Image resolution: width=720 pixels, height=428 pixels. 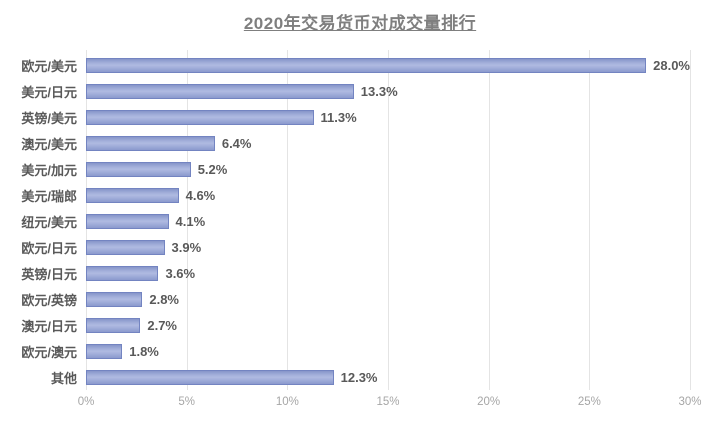 What do you see at coordinates (671, 65) in the screenshot?
I see `data-label: 28.0%` at bounding box center [671, 65].